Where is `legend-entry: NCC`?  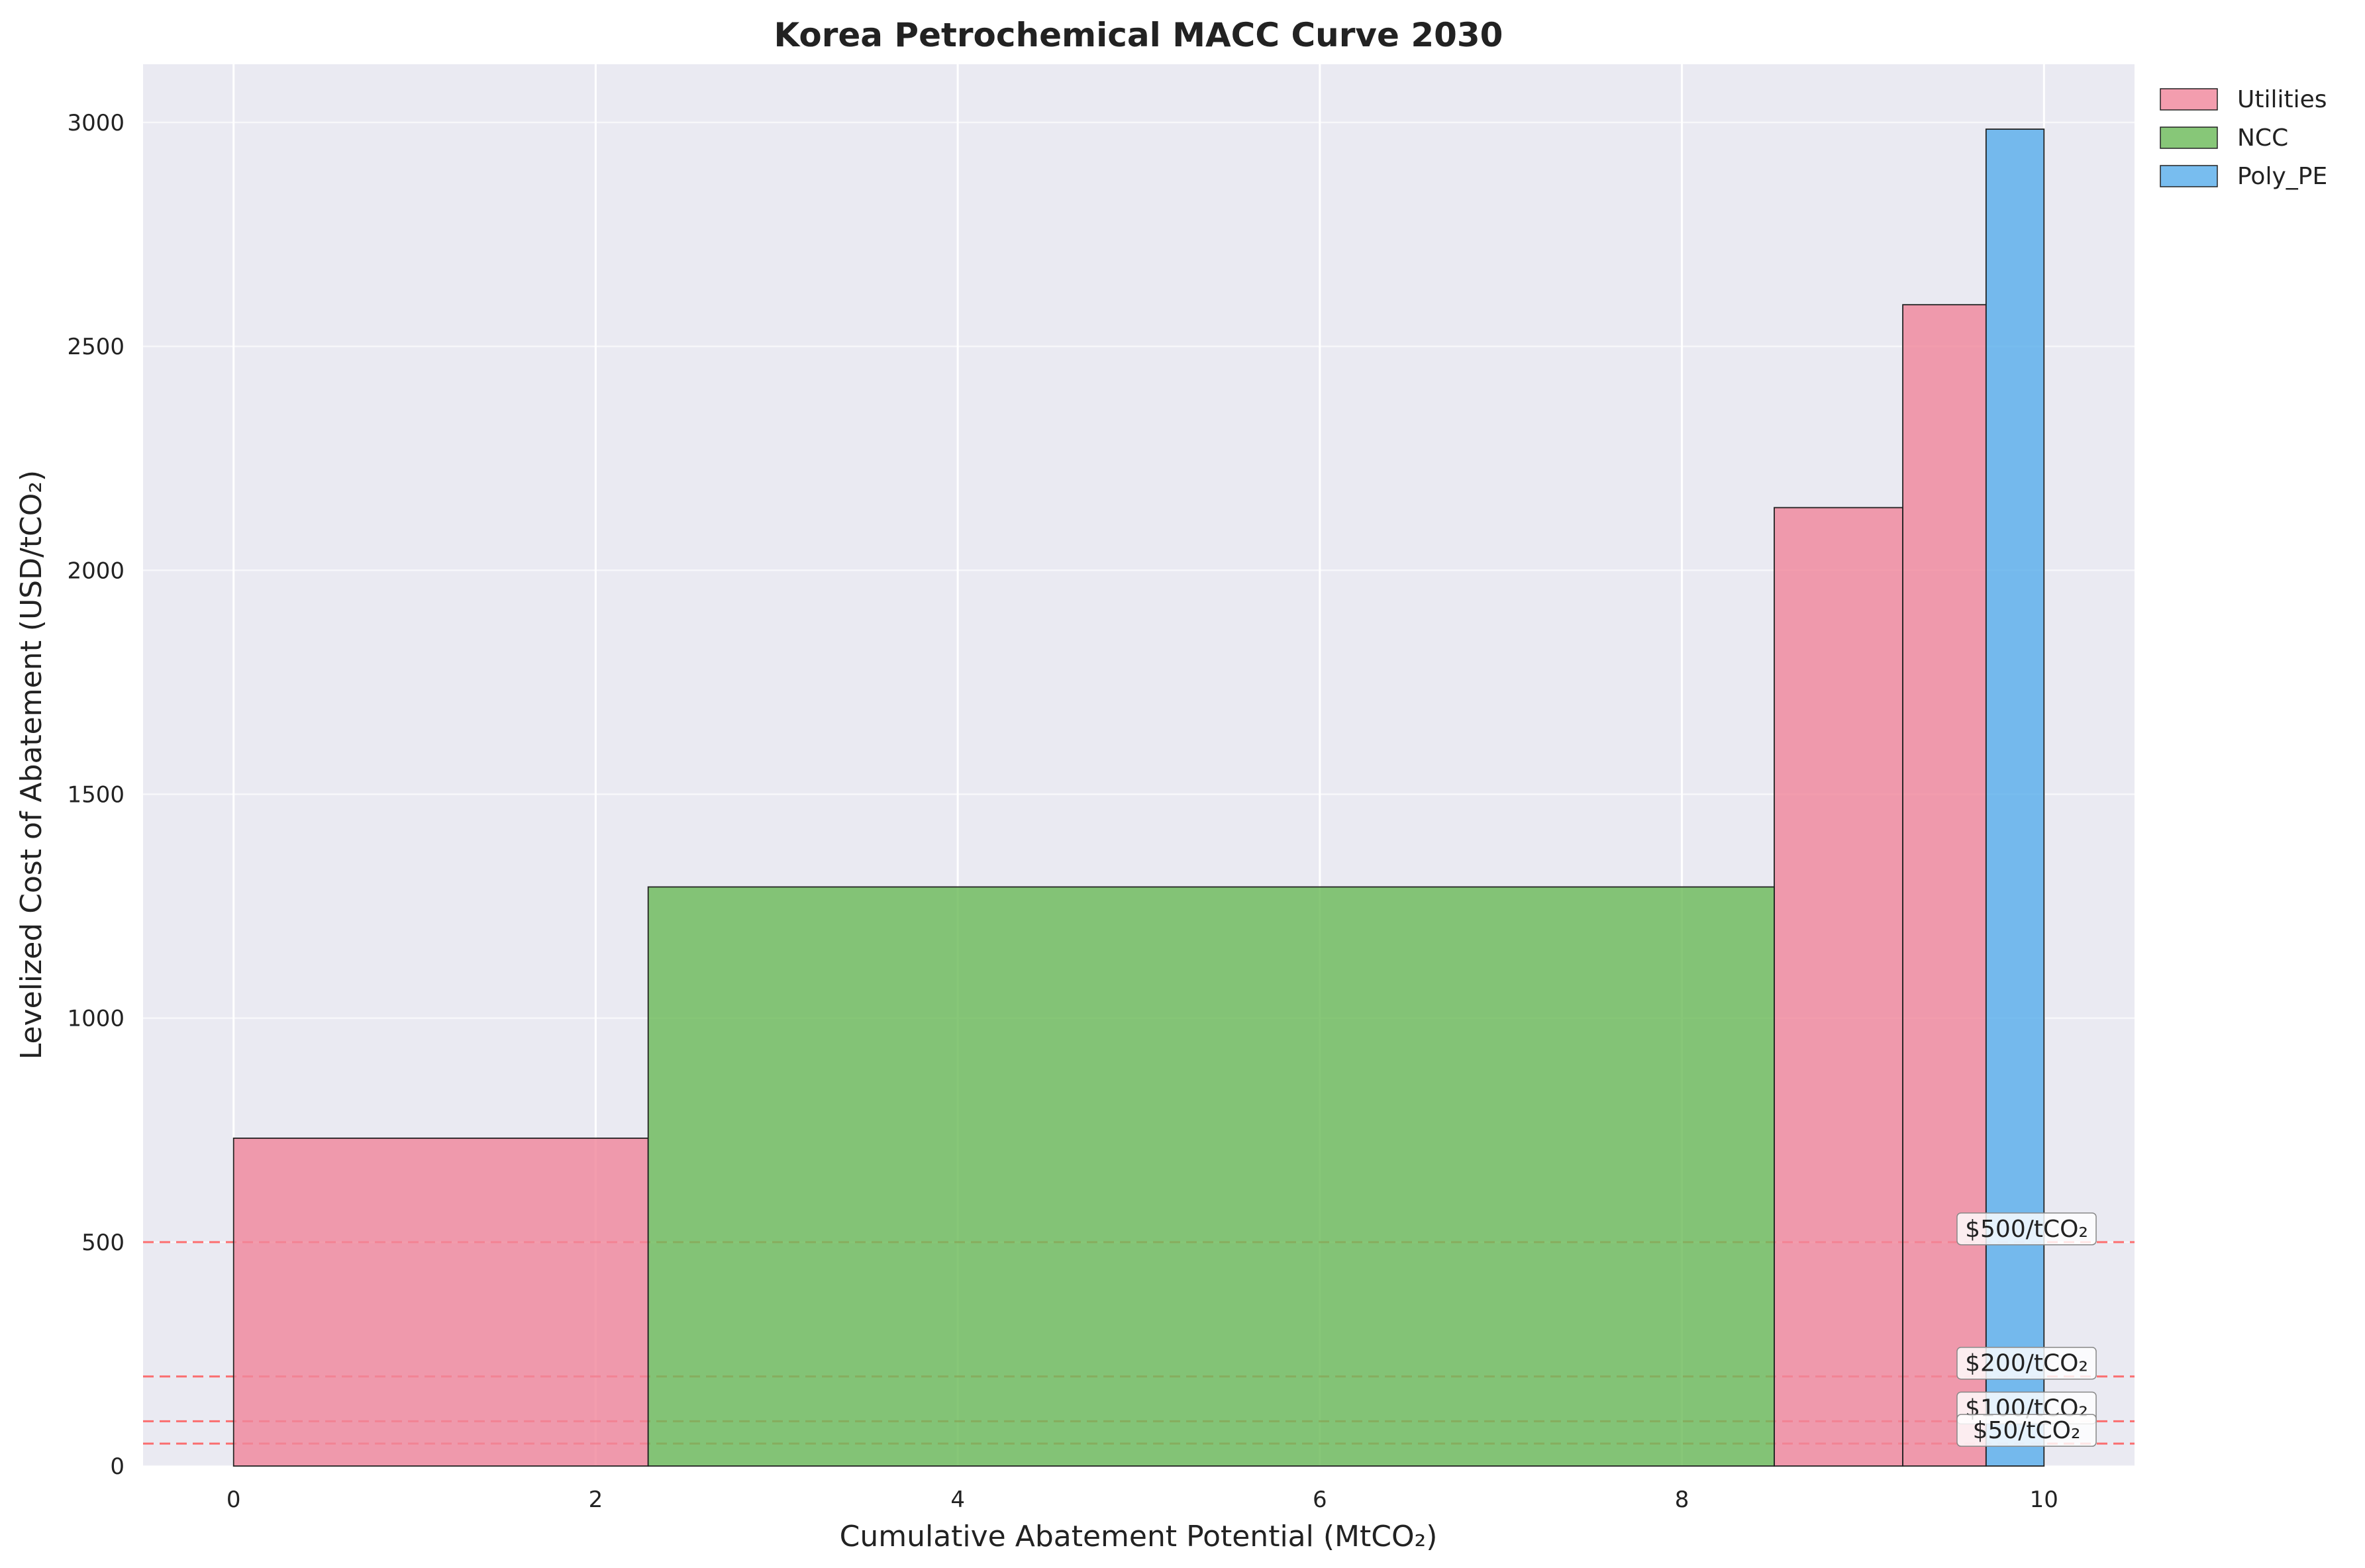
legend-entry: NCC is located at coordinates (2262, 138).